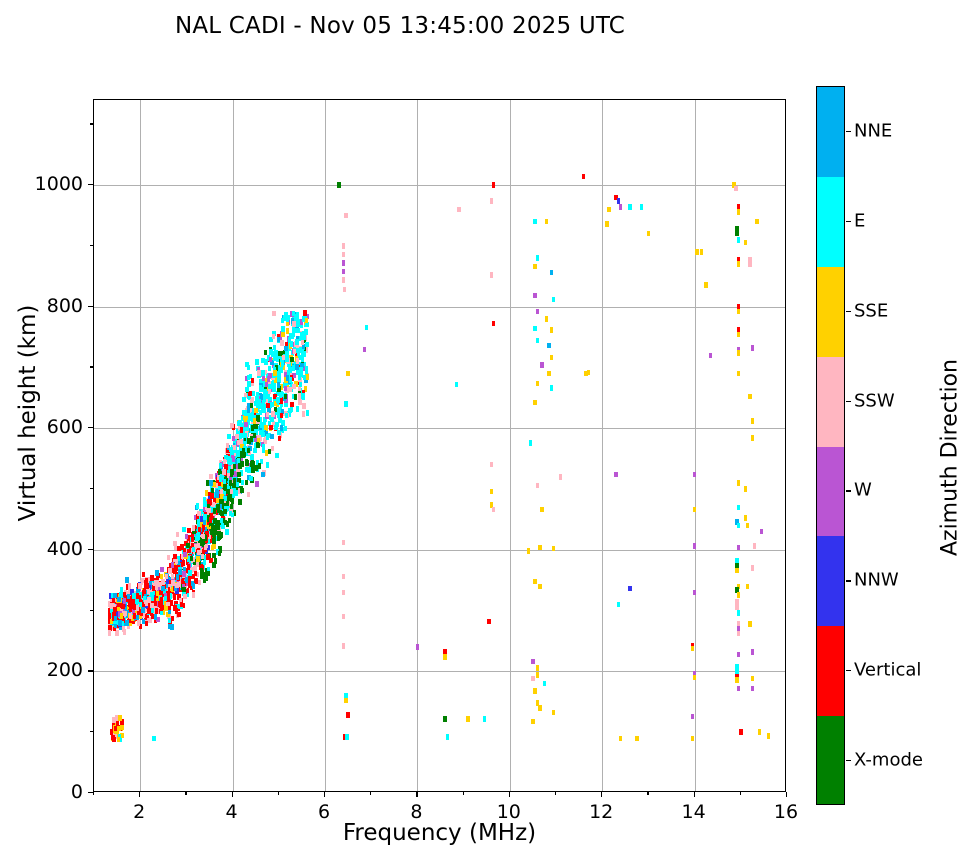  What do you see at coordinates (830, 760) in the screenshot?
I see `colorbar-band-x-mode` at bounding box center [830, 760].